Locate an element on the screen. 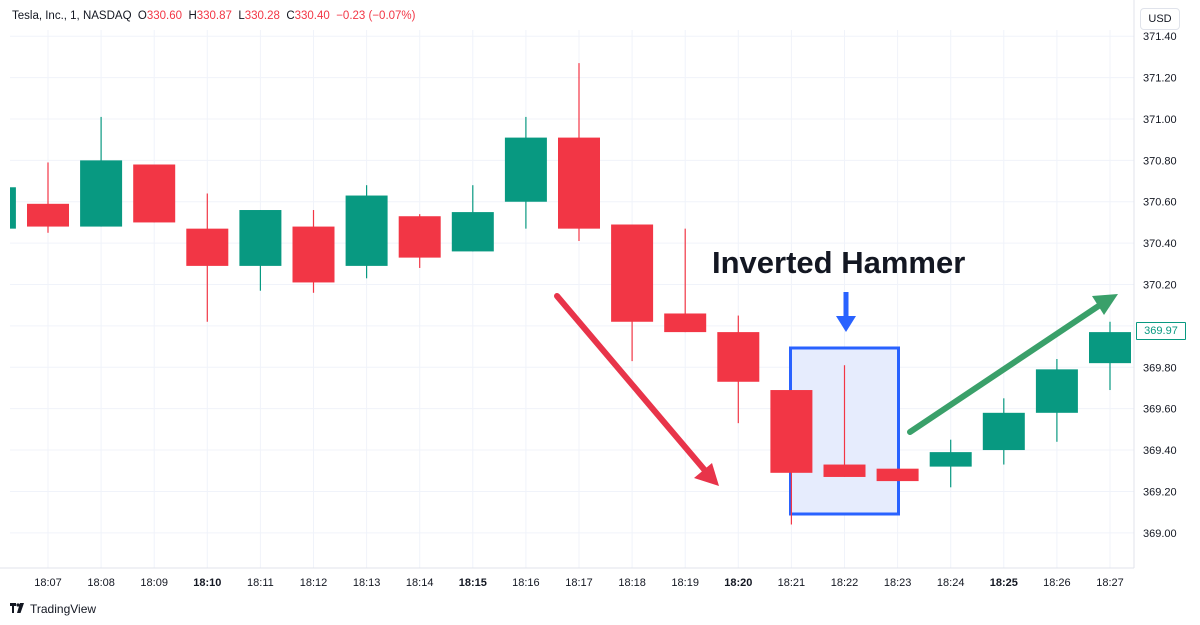 The width and height of the screenshot is (1200, 625). time-tick-label: 18:21 is located at coordinates (792, 583).